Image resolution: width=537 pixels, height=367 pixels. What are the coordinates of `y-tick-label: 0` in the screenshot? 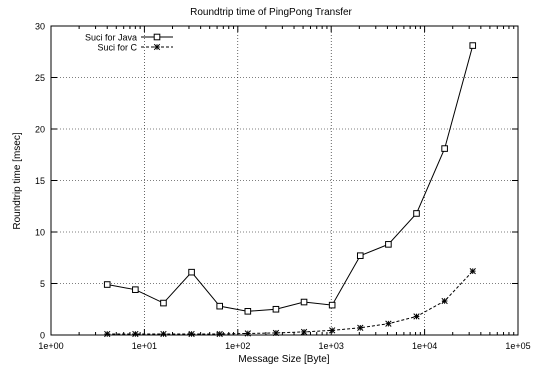 It's located at (42, 336).